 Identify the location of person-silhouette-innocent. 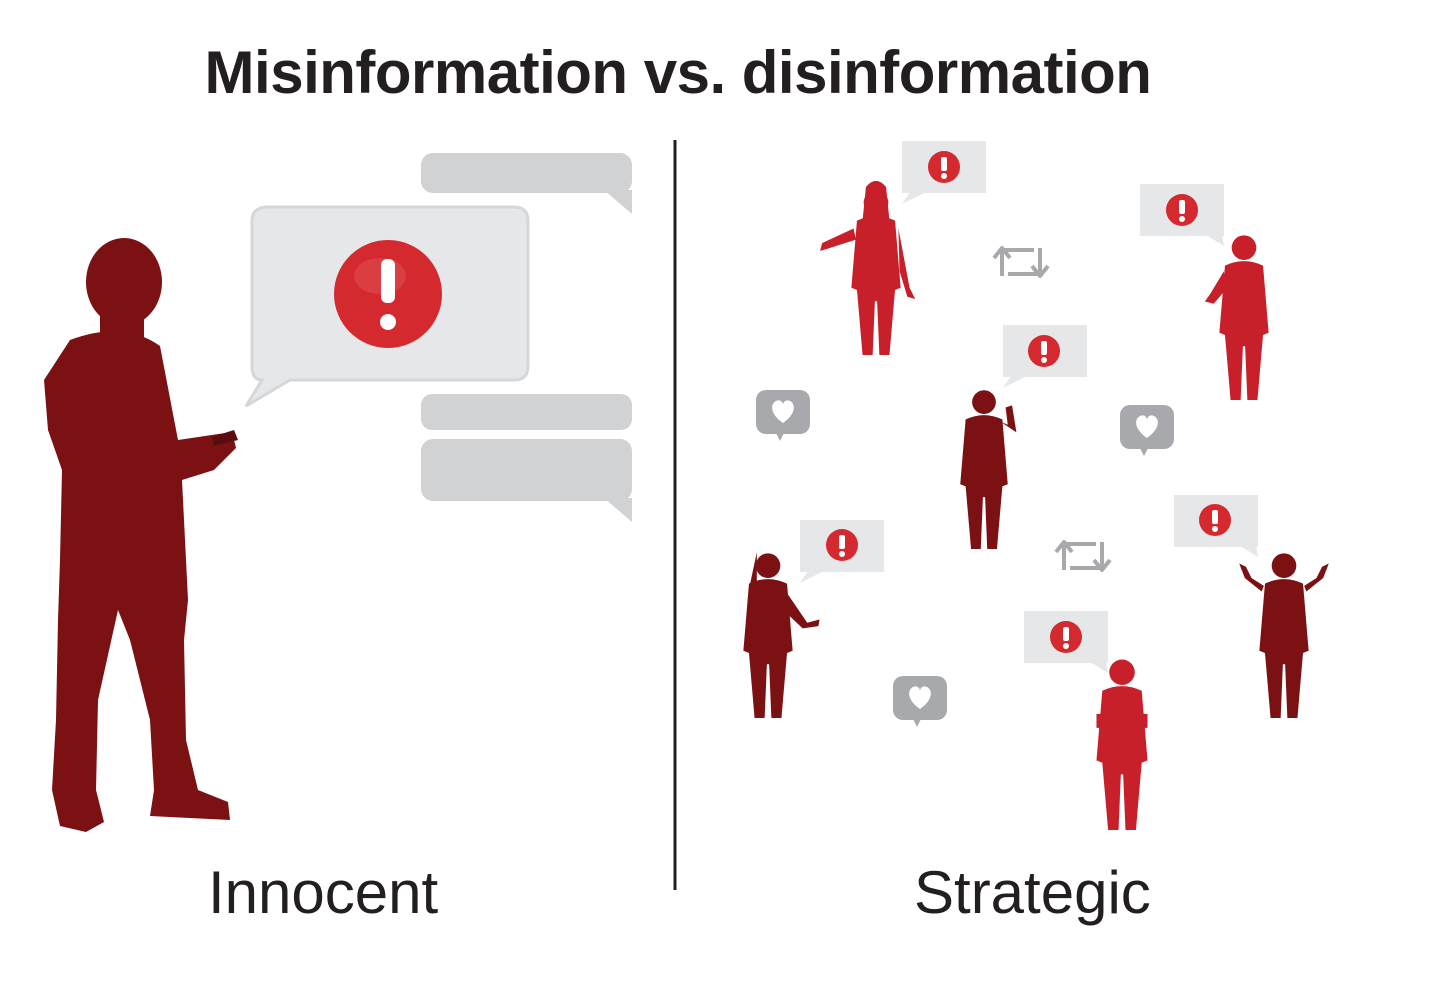
(141, 535).